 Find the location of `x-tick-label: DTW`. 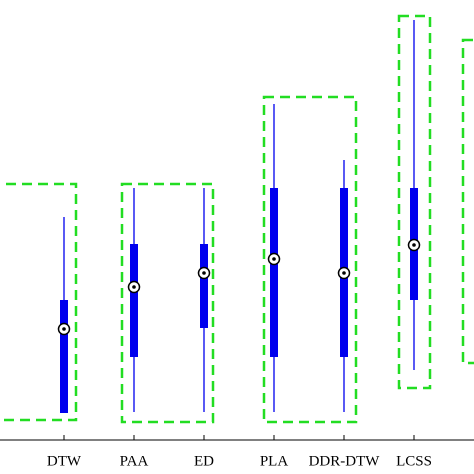

x-tick-label: DTW is located at coordinates (64, 461).